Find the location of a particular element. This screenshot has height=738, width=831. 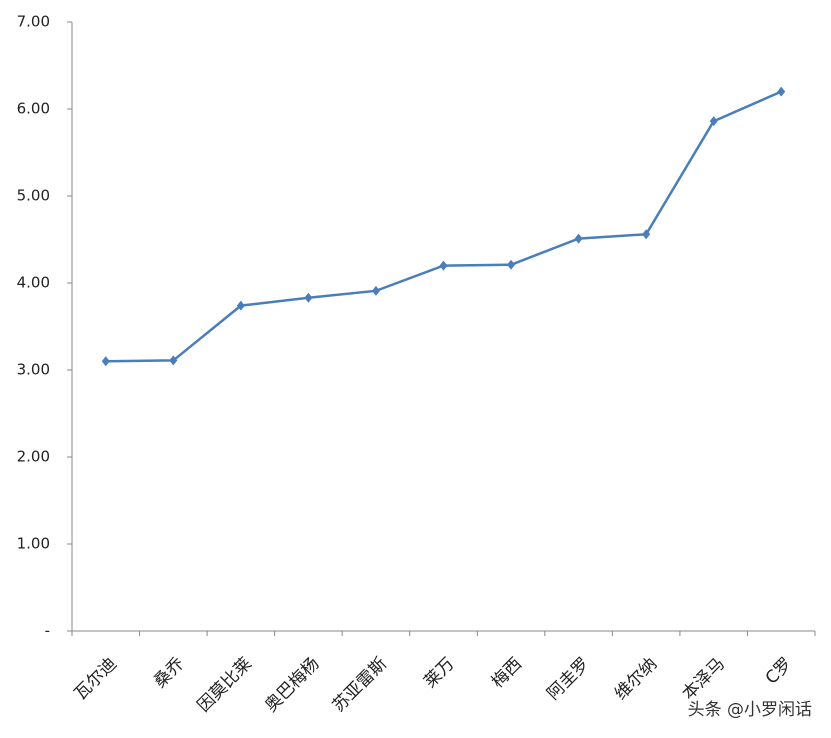

x-tick-label: 苏亚雷斯 is located at coordinates (360, 685).